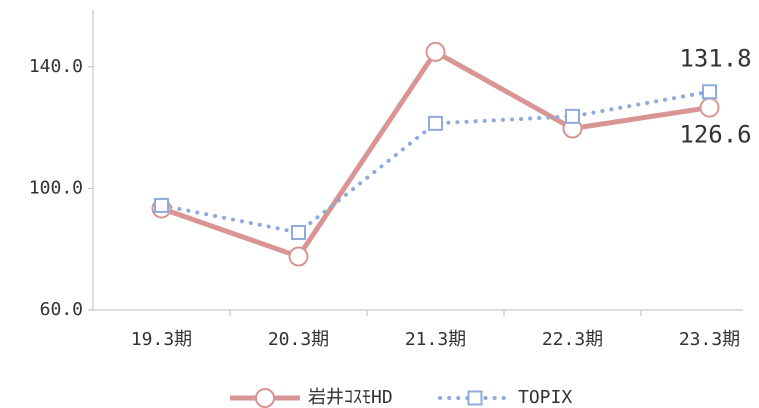  Describe the element at coordinates (298, 339) in the screenshot. I see `x-tick-label: 20.3期` at that location.